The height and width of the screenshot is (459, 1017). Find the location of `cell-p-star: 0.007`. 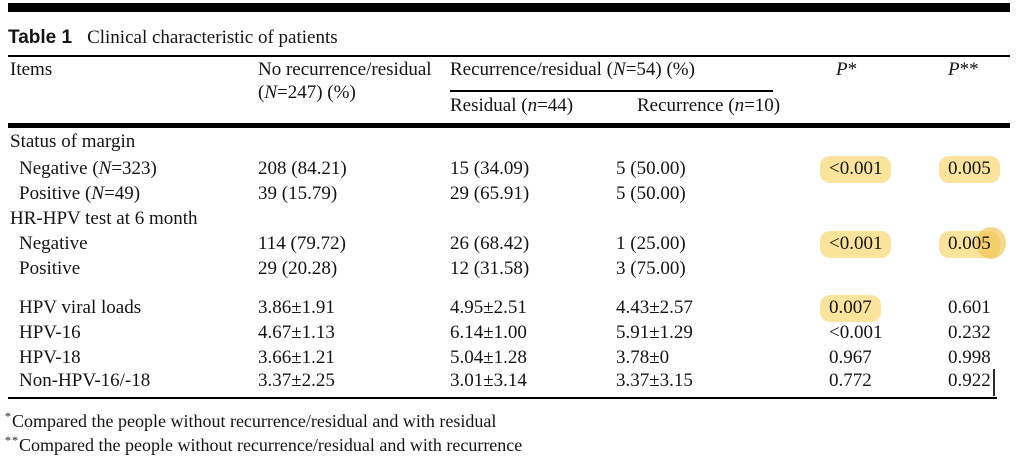

cell-p-star: 0.007 is located at coordinates (850, 308).